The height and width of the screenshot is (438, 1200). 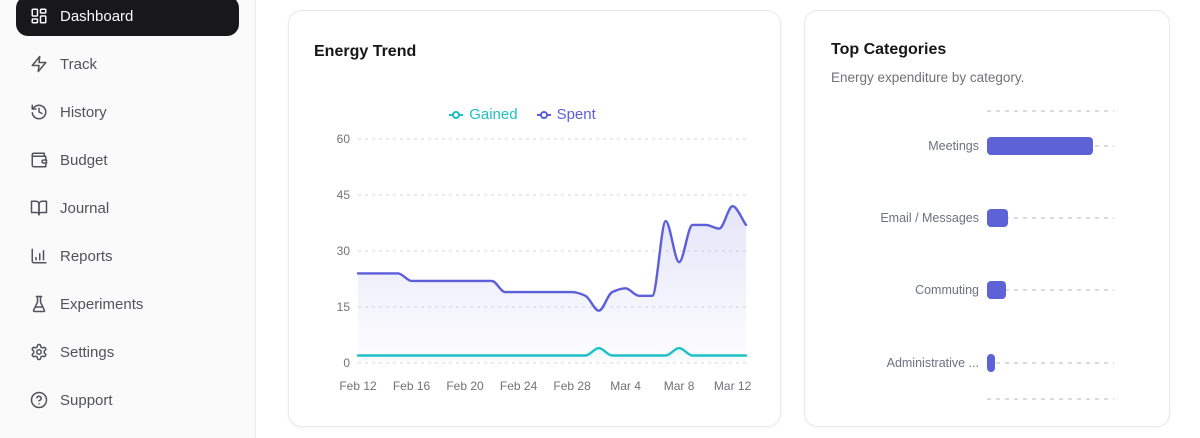 What do you see at coordinates (127, 256) in the screenshot?
I see `sidebar-item-reports: Reports` at bounding box center [127, 256].